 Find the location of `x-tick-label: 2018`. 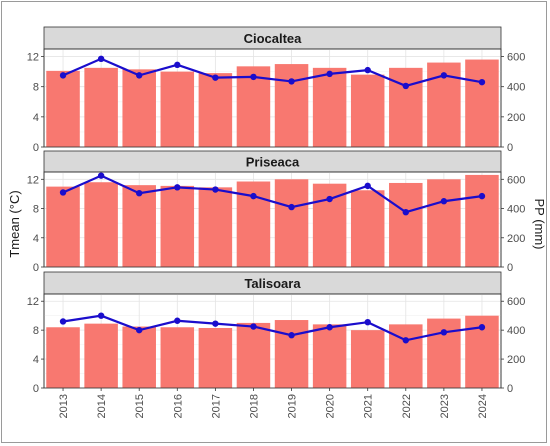

x-tick-label: 2018 is located at coordinates (254, 406).